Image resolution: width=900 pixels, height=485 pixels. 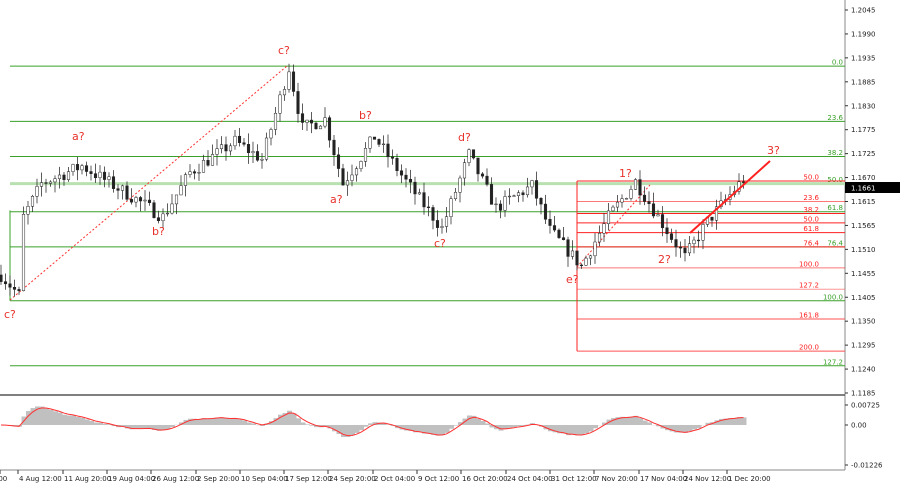 What do you see at coordinates (613, 226) in the screenshot?
I see `wave-dotted-line` at bounding box center [613, 226].